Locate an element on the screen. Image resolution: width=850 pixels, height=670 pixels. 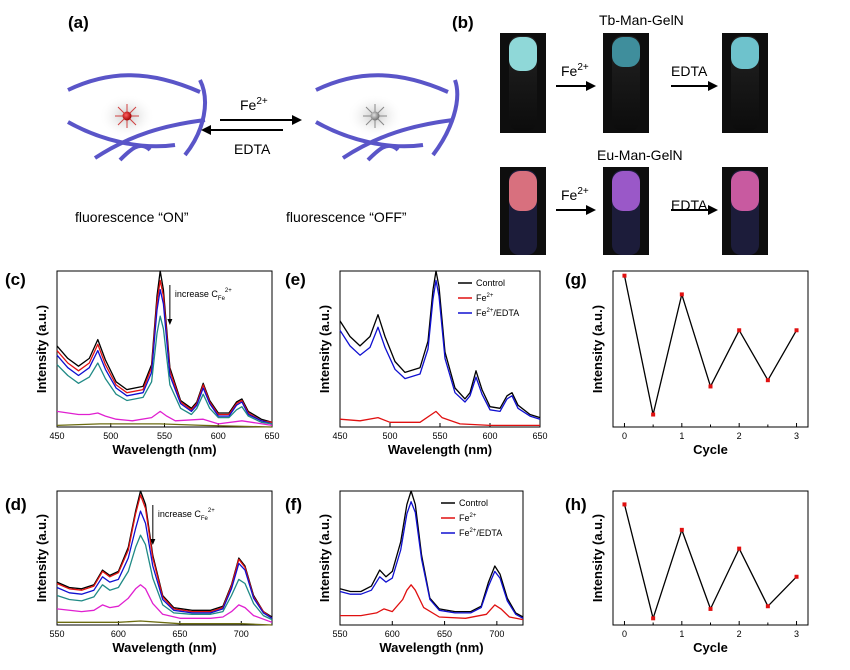
gel-network-off is located at coordinates (387, 117).